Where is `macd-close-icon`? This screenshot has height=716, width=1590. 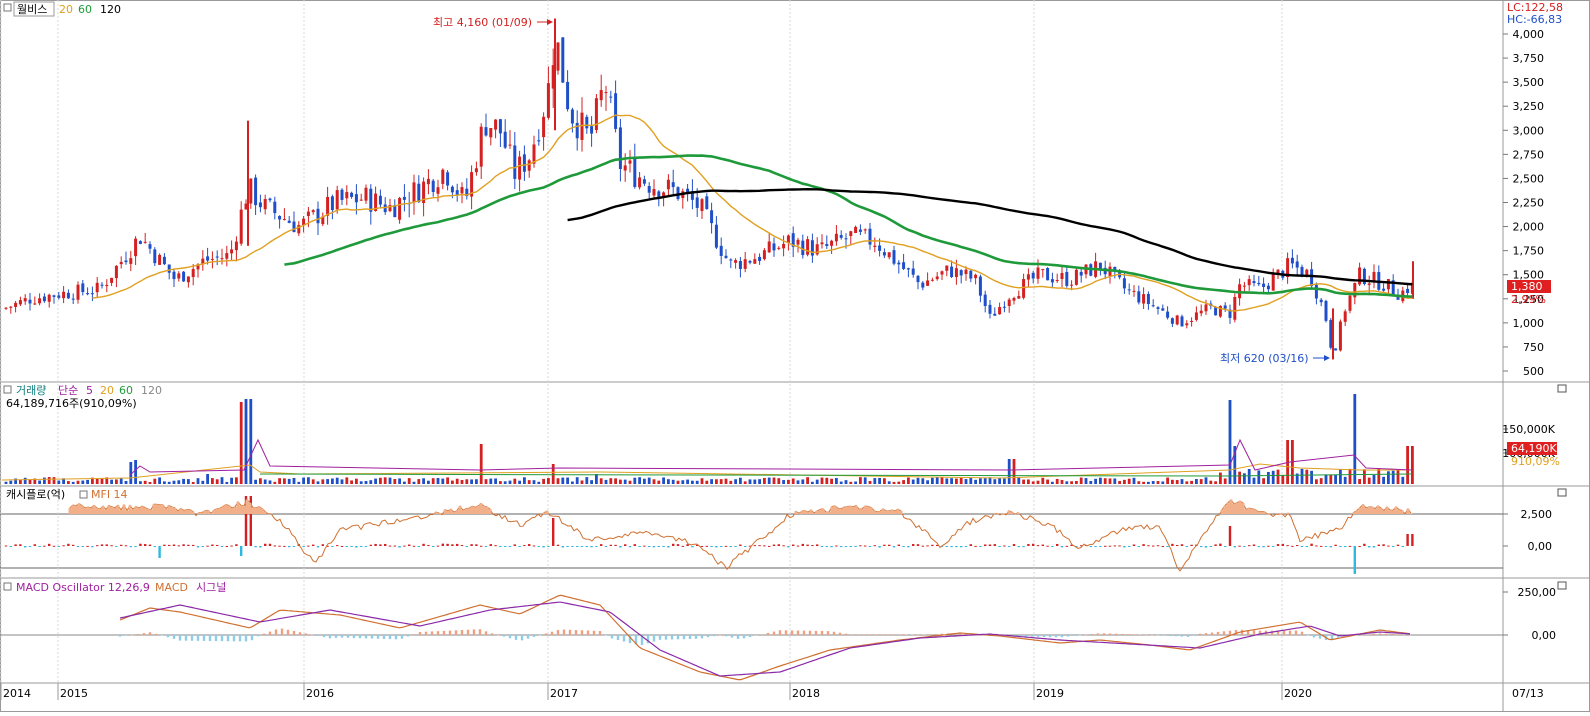 macd-close-icon is located at coordinates (1562, 585).